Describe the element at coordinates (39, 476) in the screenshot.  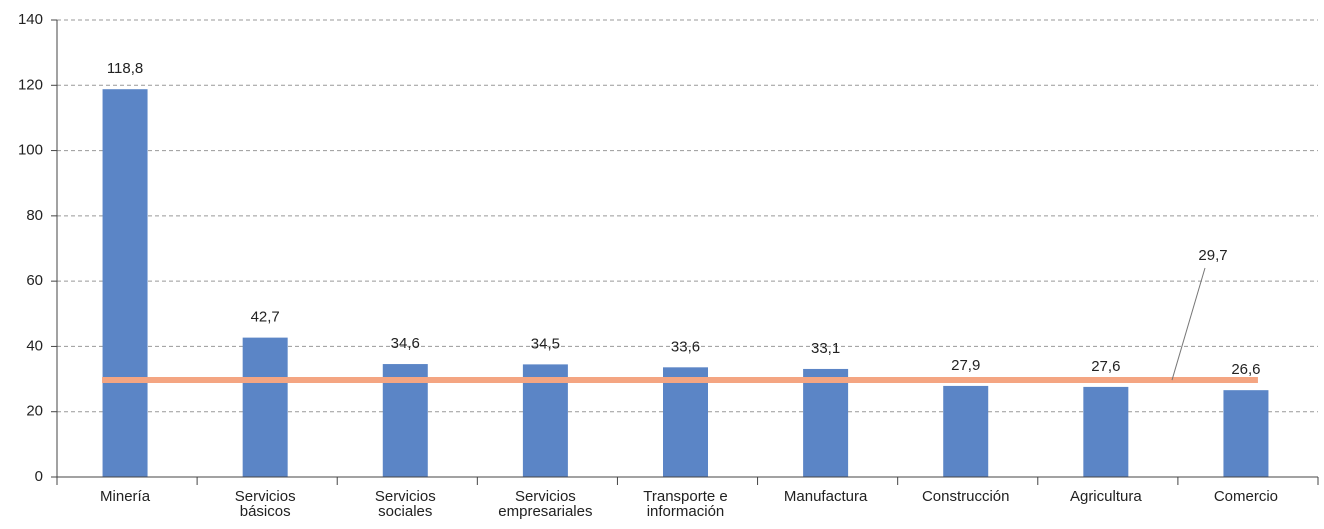
I see `y-tick-label: 0` at that location.